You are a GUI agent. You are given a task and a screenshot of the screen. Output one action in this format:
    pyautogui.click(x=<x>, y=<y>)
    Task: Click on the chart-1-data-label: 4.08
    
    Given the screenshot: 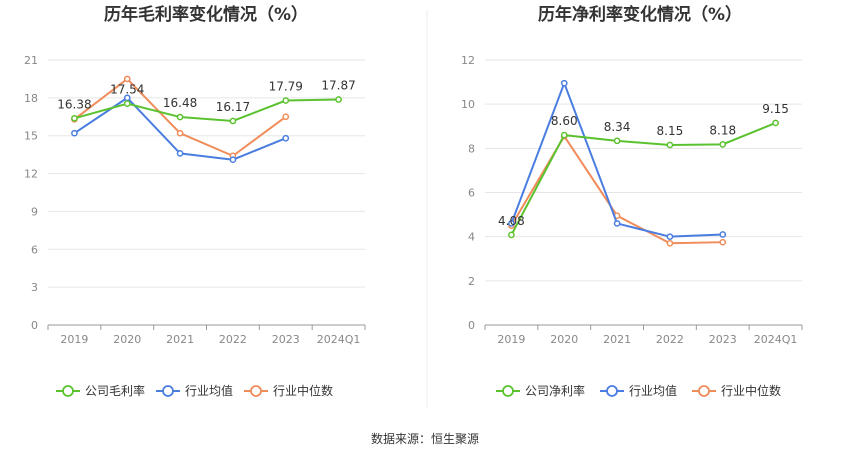 What is the action you would take?
    pyautogui.click(x=511, y=221)
    